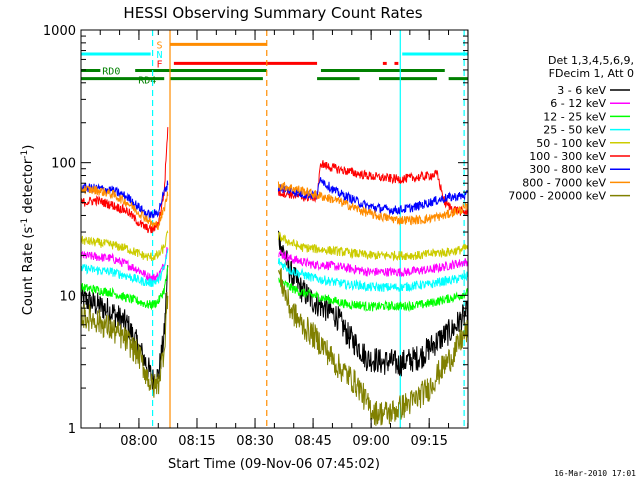 The width and height of the screenshot is (640, 480). What do you see at coordinates (557, 196) in the screenshot?
I see `legend-entry-label: 7000 - 20000 keV` at bounding box center [557, 196].